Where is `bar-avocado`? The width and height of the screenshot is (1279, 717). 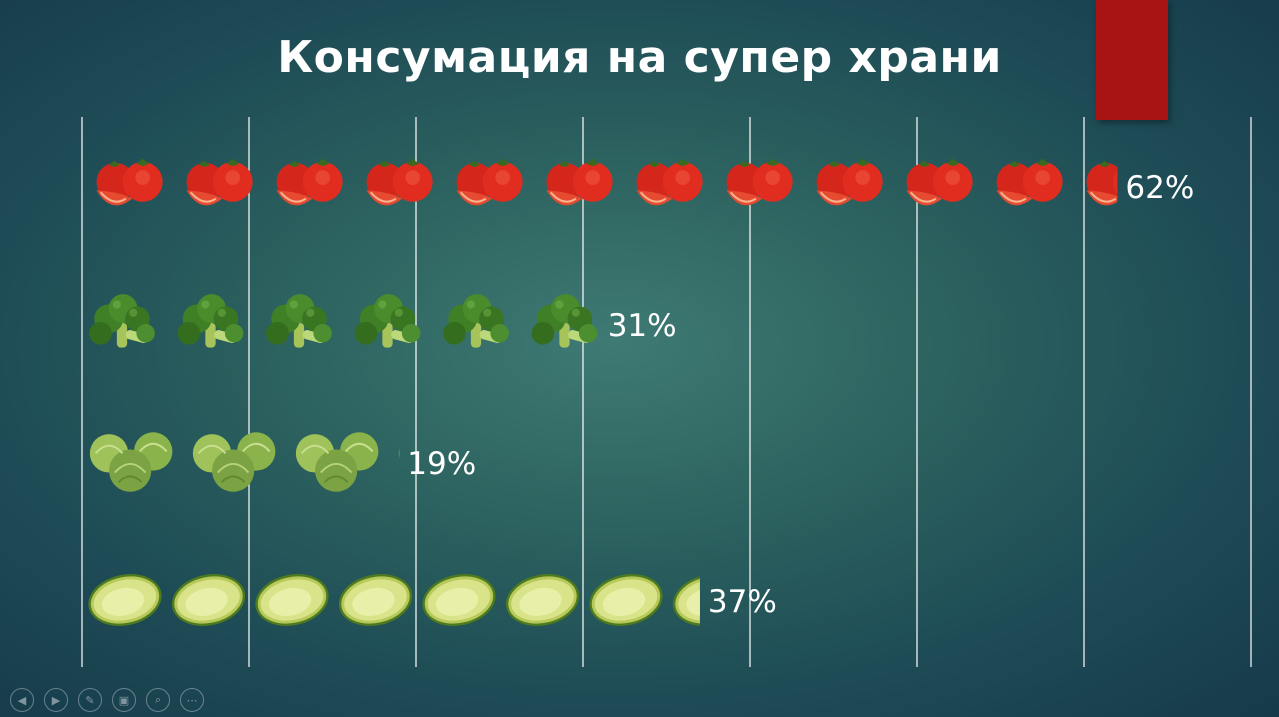 bar-avocado is located at coordinates (393, 600).